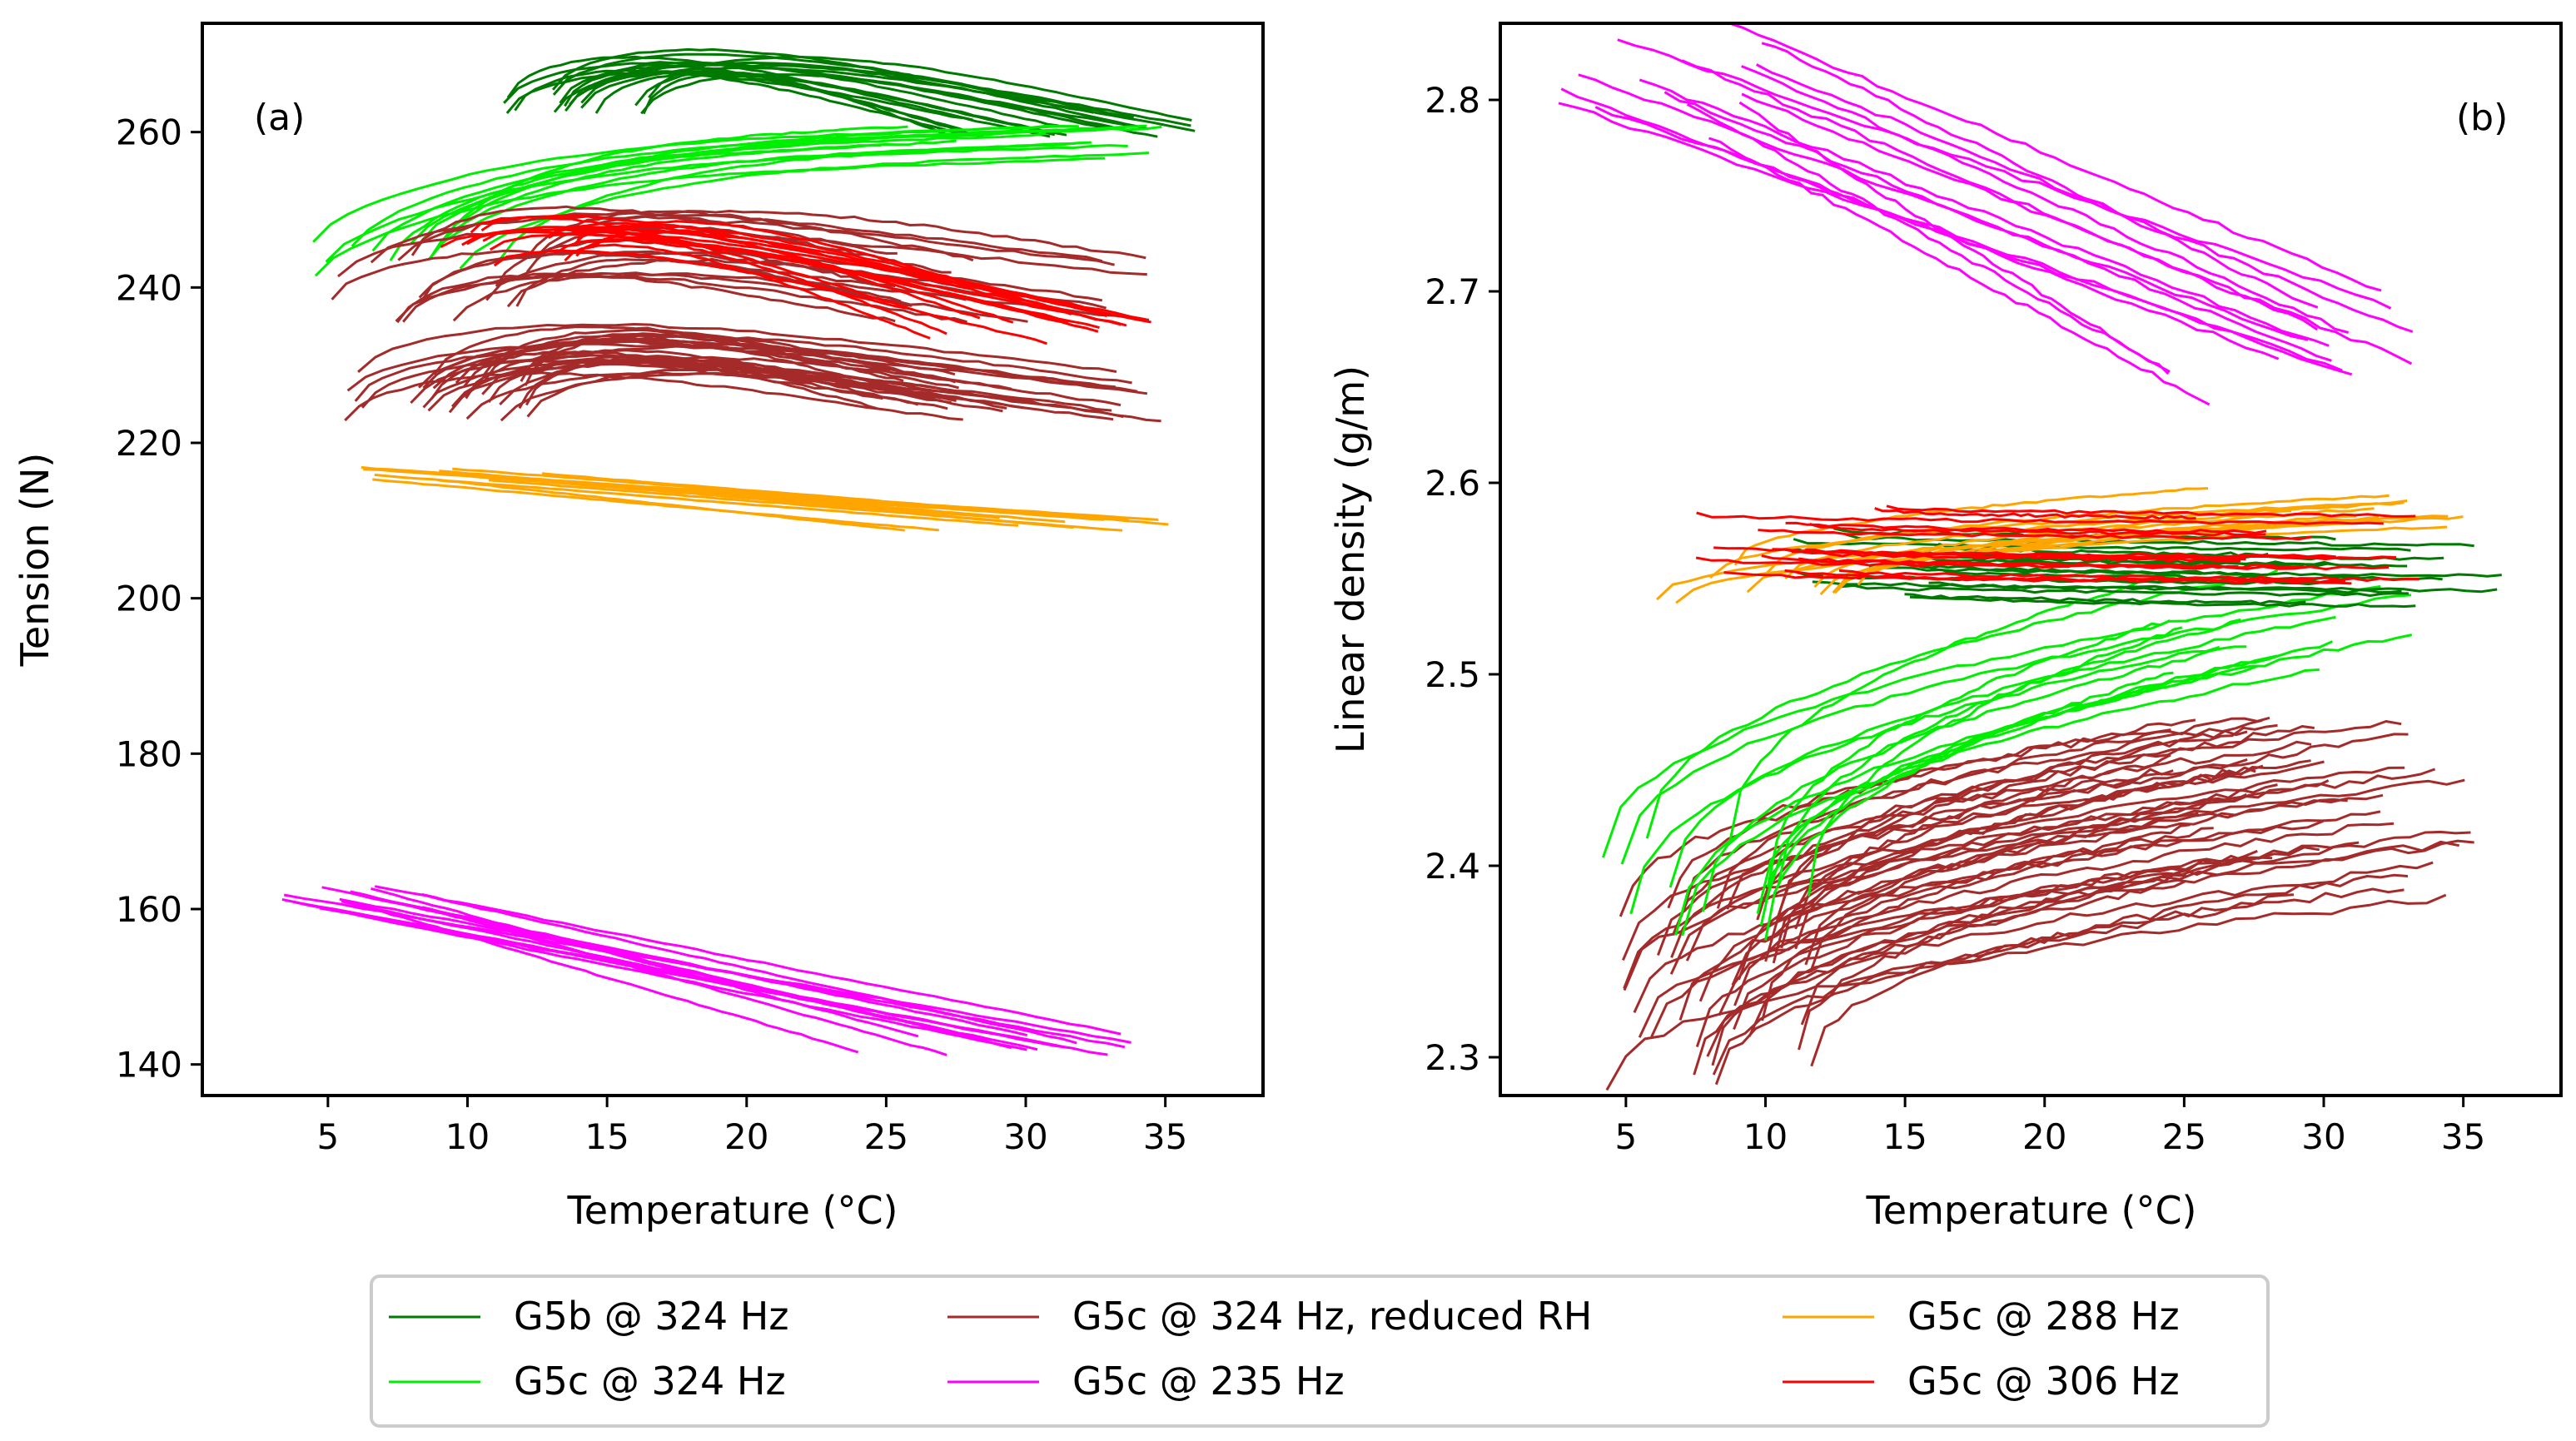  Describe the element at coordinates (1452, 291) in the screenshot. I see `panel-b-y-tick-label: 2.7` at that location.